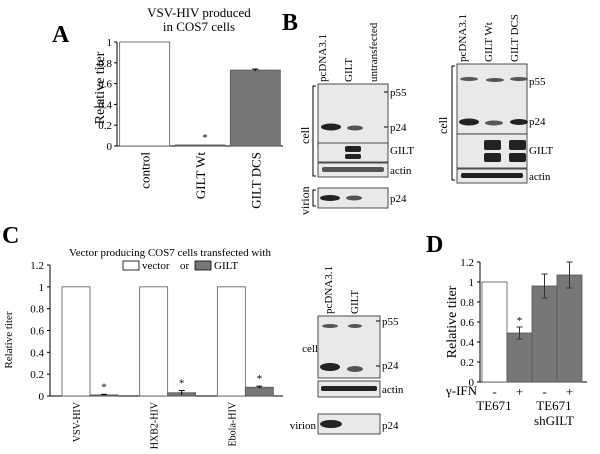 Image resolution: width=600 pixels, height=454 pixels. What do you see at coordinates (467, 323) in the screenshot?
I see `d-ytick-label: 0.6` at bounding box center [467, 323].